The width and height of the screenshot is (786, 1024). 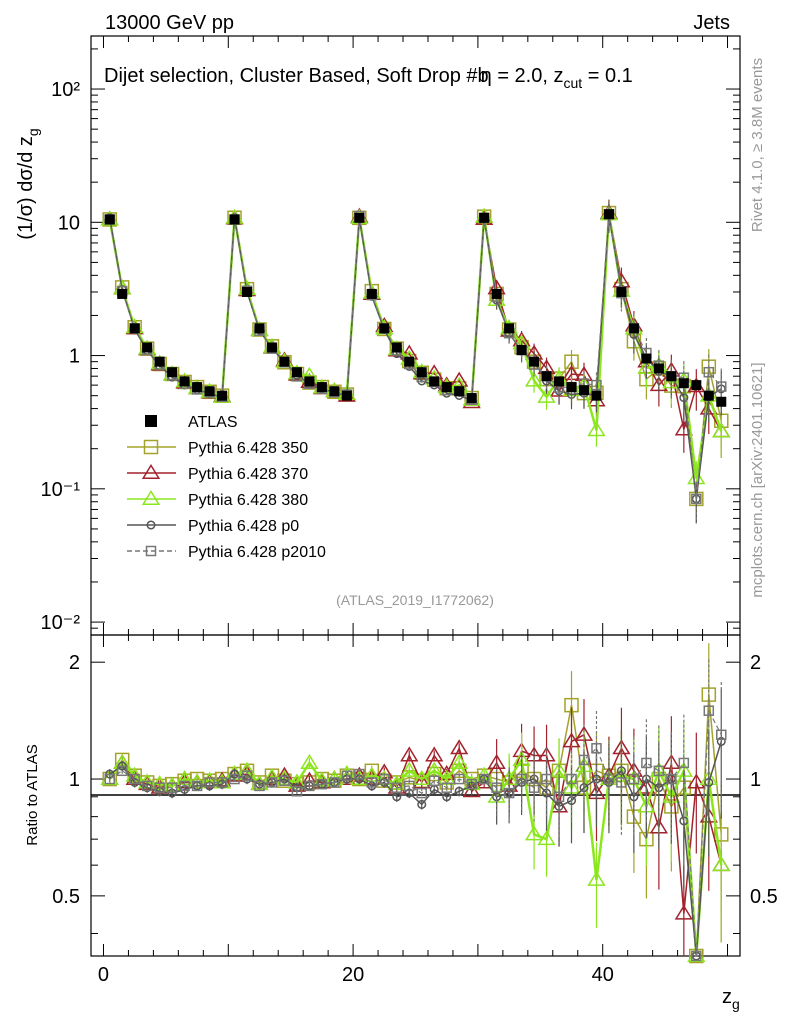 I want to click on y-axis-label-sub: g, so click(x=33, y=132).